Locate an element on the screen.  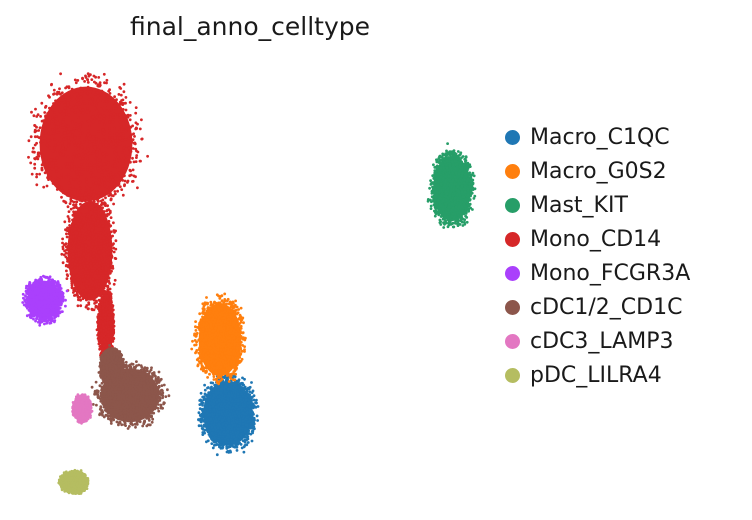
legend-label: pDC_LILRA4 is located at coordinates (596, 375).